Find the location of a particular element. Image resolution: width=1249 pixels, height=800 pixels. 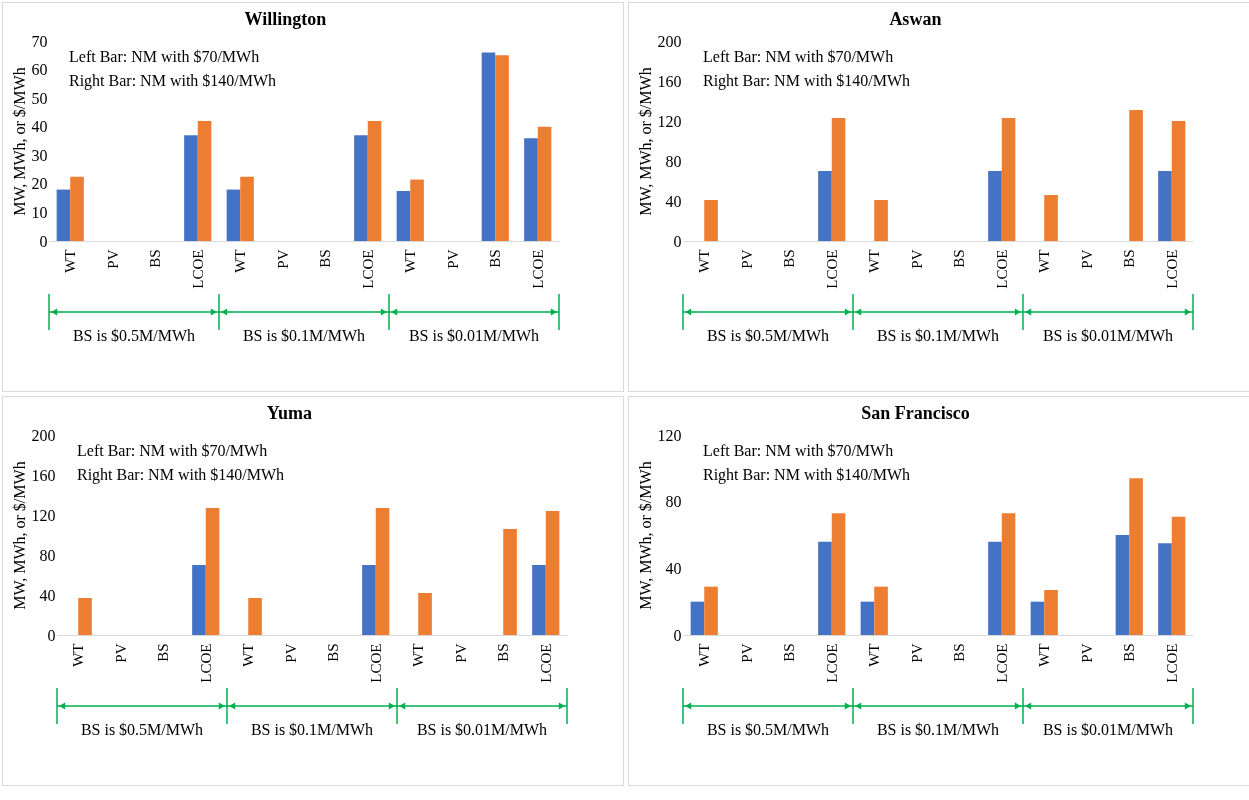

chart-title: Aswan is located at coordinates (915, 19).